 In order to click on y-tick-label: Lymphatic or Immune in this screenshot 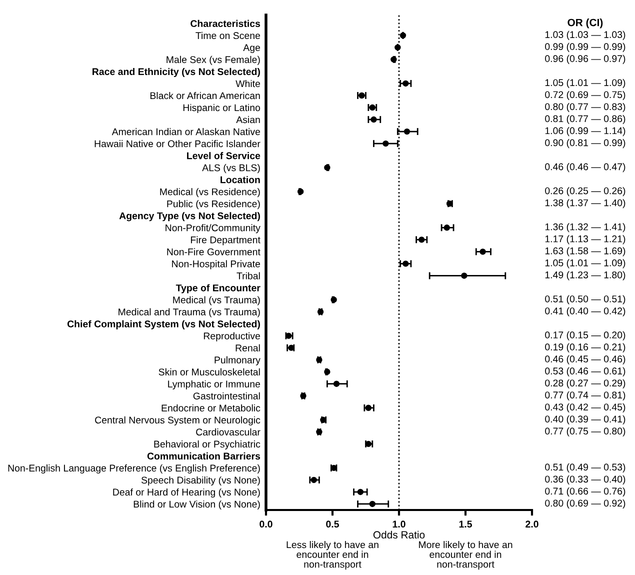, I will do `click(214, 385)`.